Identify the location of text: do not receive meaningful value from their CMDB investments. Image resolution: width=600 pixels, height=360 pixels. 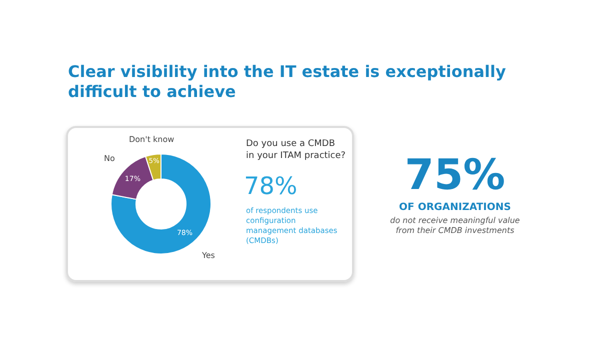
(455, 226).